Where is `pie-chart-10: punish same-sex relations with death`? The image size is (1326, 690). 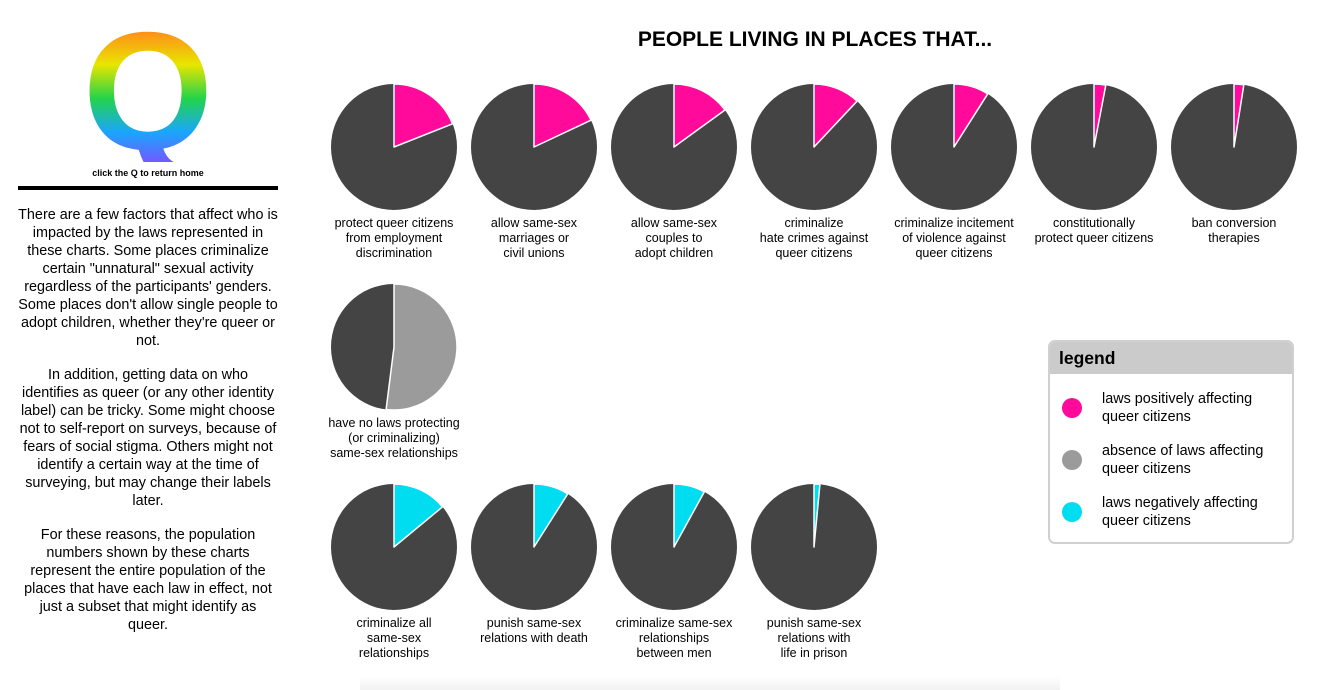 pie-chart-10: punish same-sex relations with death is located at coordinates (534, 564).